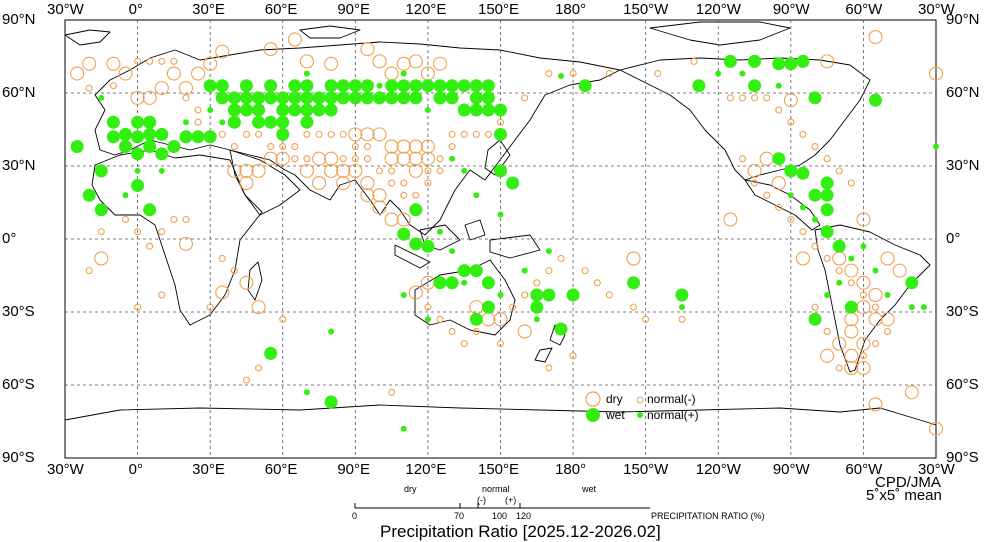 The image size is (1000, 542). Describe the element at coordinates (963, 165) in the screenshot. I see `latitude-label-right: 30°N` at that location.